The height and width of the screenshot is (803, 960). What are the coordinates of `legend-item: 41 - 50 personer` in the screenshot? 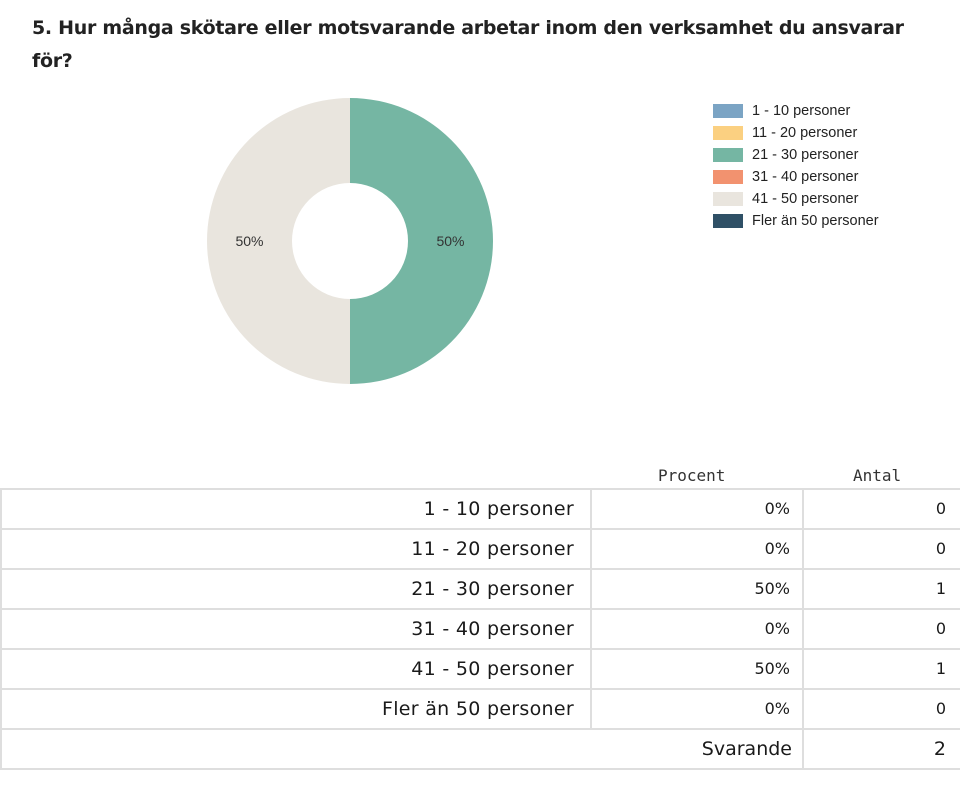 It's located at (796, 199).